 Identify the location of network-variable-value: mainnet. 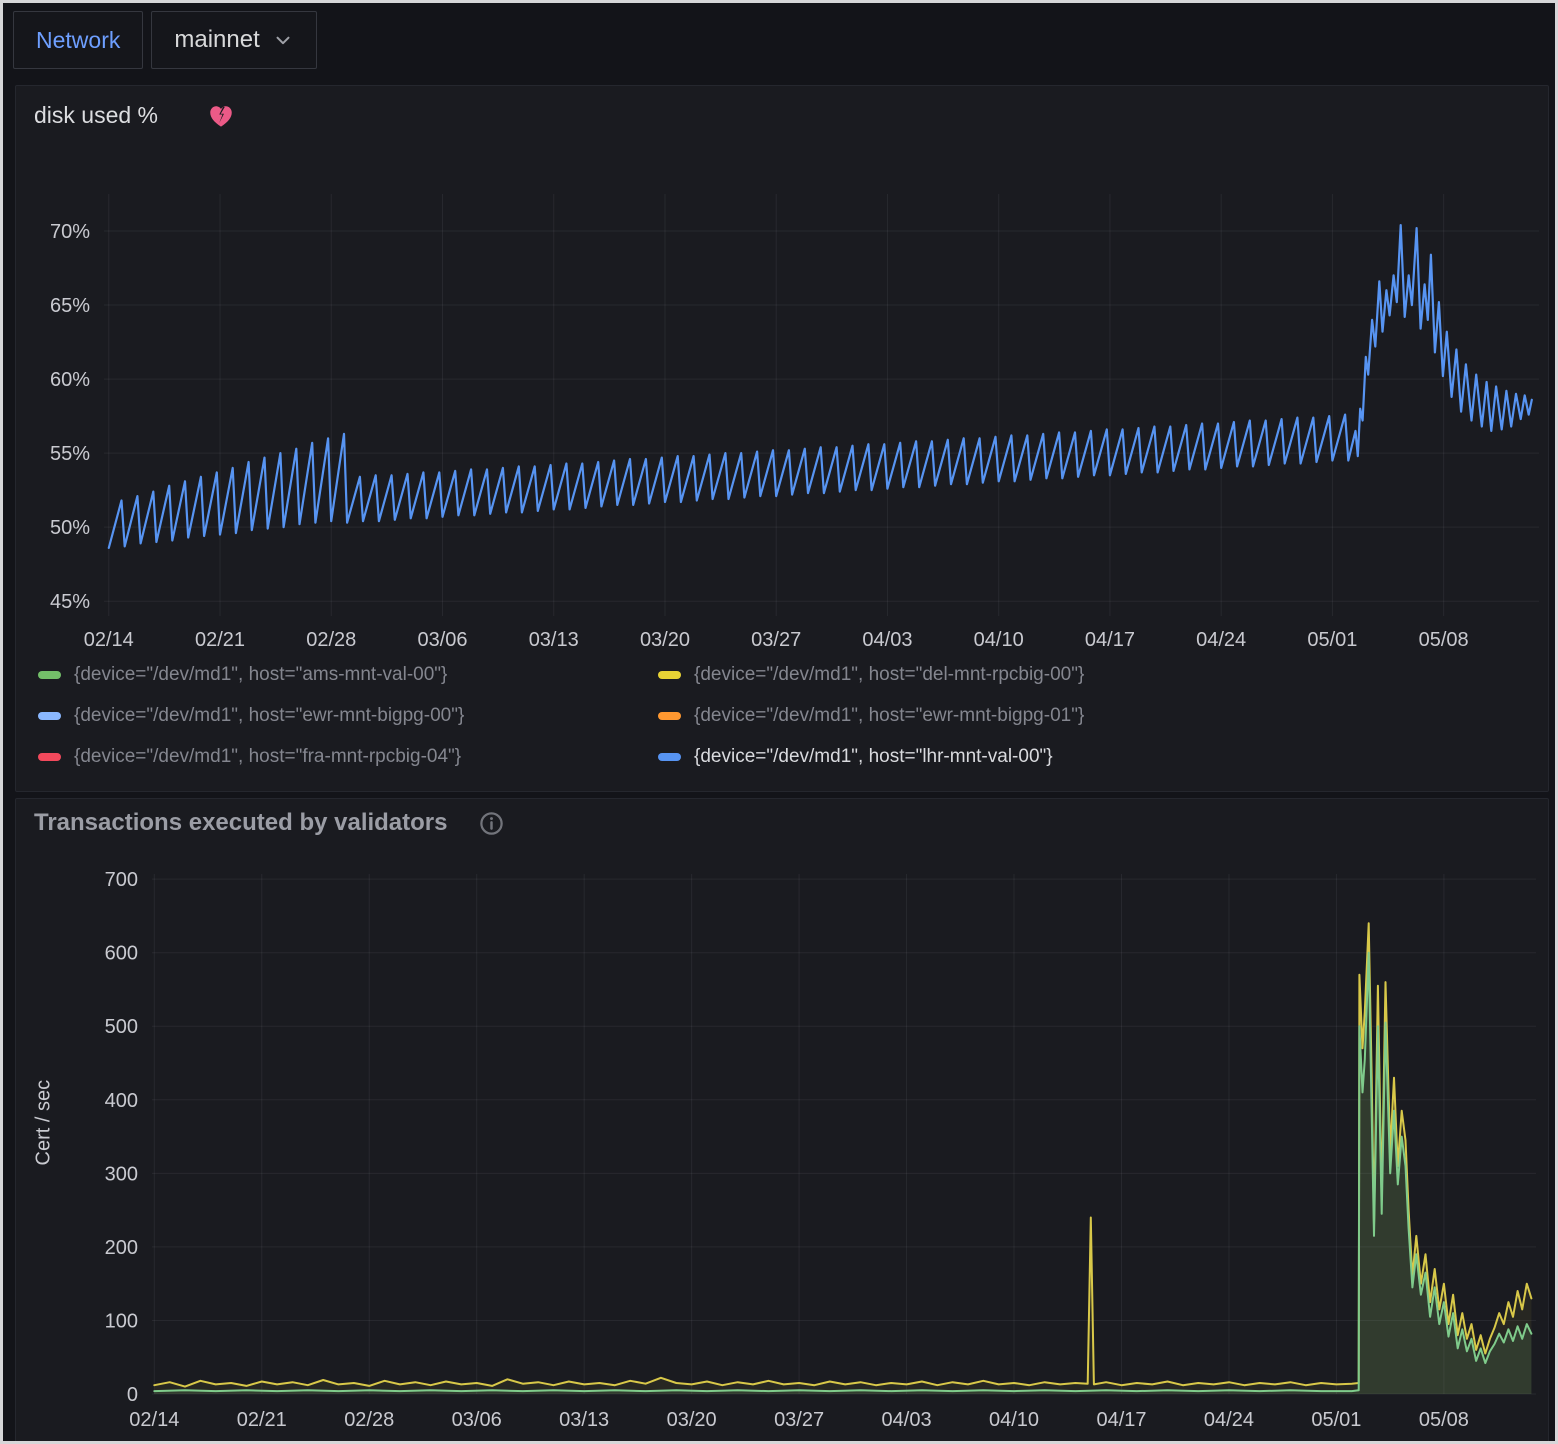
(217, 39).